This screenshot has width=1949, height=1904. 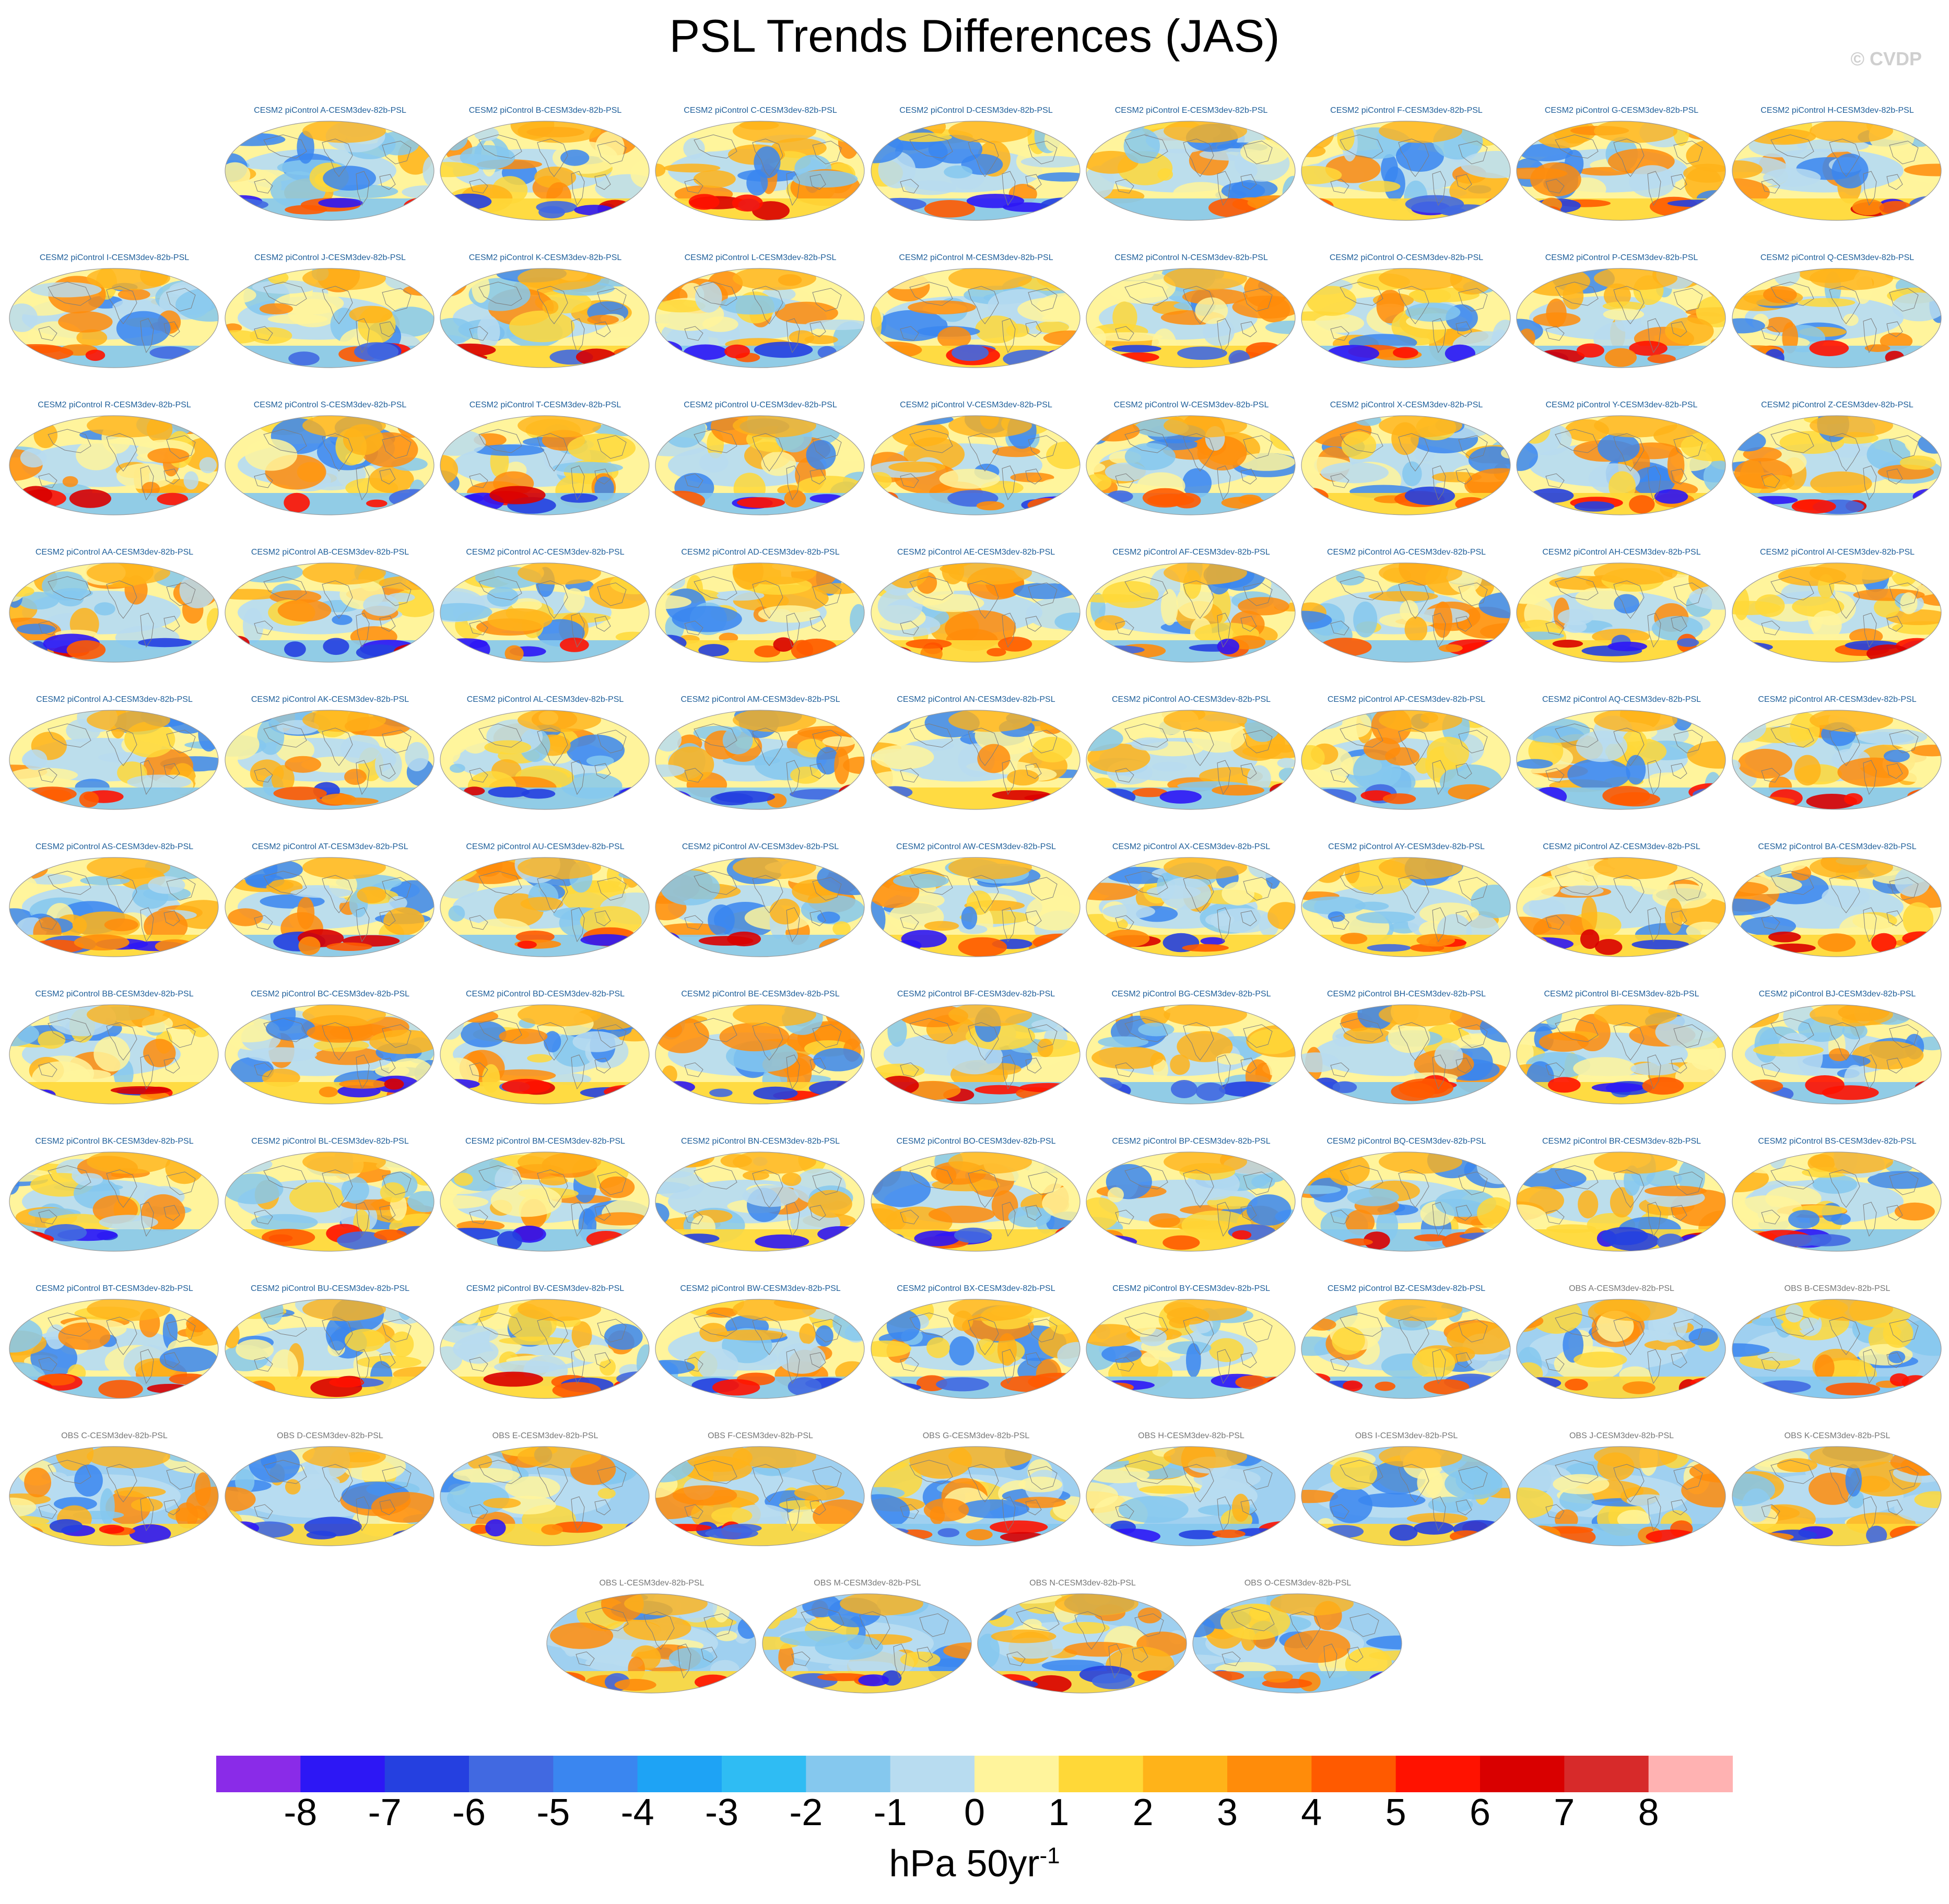 What do you see at coordinates (1837, 773) in the screenshot?
I see `map-panel: CESM2 piControl AR-CESM3dev-82b-PSL` at bounding box center [1837, 773].